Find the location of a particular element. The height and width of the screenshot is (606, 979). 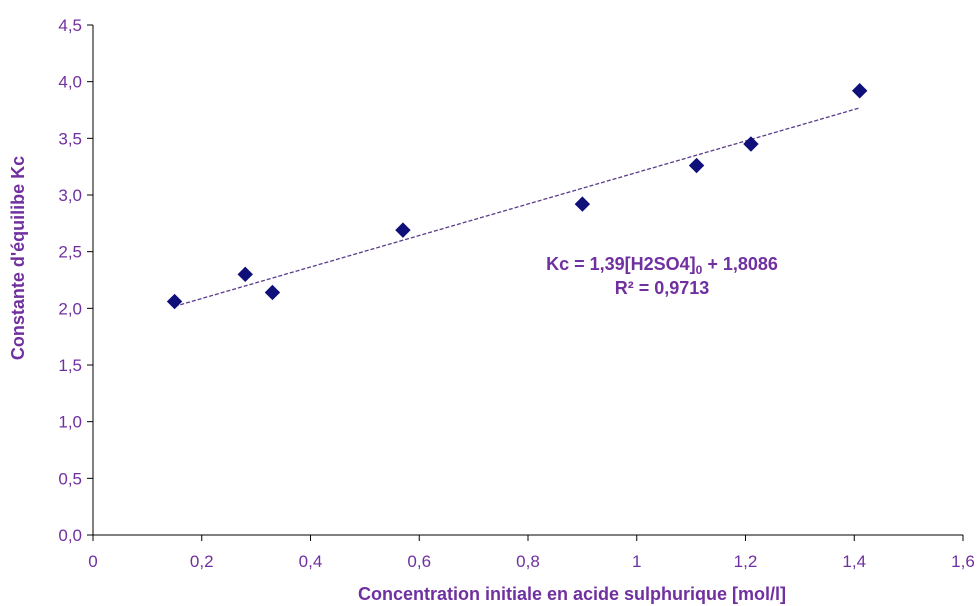

x-tick-label: 0,2 is located at coordinates (202, 561).